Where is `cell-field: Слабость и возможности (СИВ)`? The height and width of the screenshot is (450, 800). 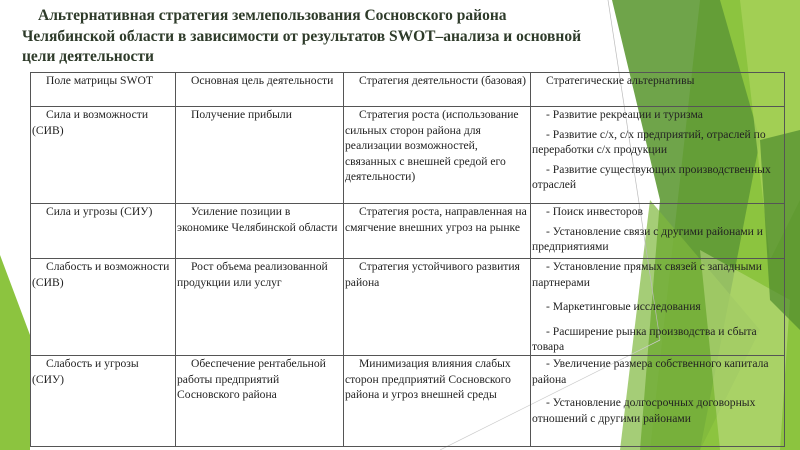
cell-field: Слабость и возможности (СИВ) is located at coordinates (103, 307).